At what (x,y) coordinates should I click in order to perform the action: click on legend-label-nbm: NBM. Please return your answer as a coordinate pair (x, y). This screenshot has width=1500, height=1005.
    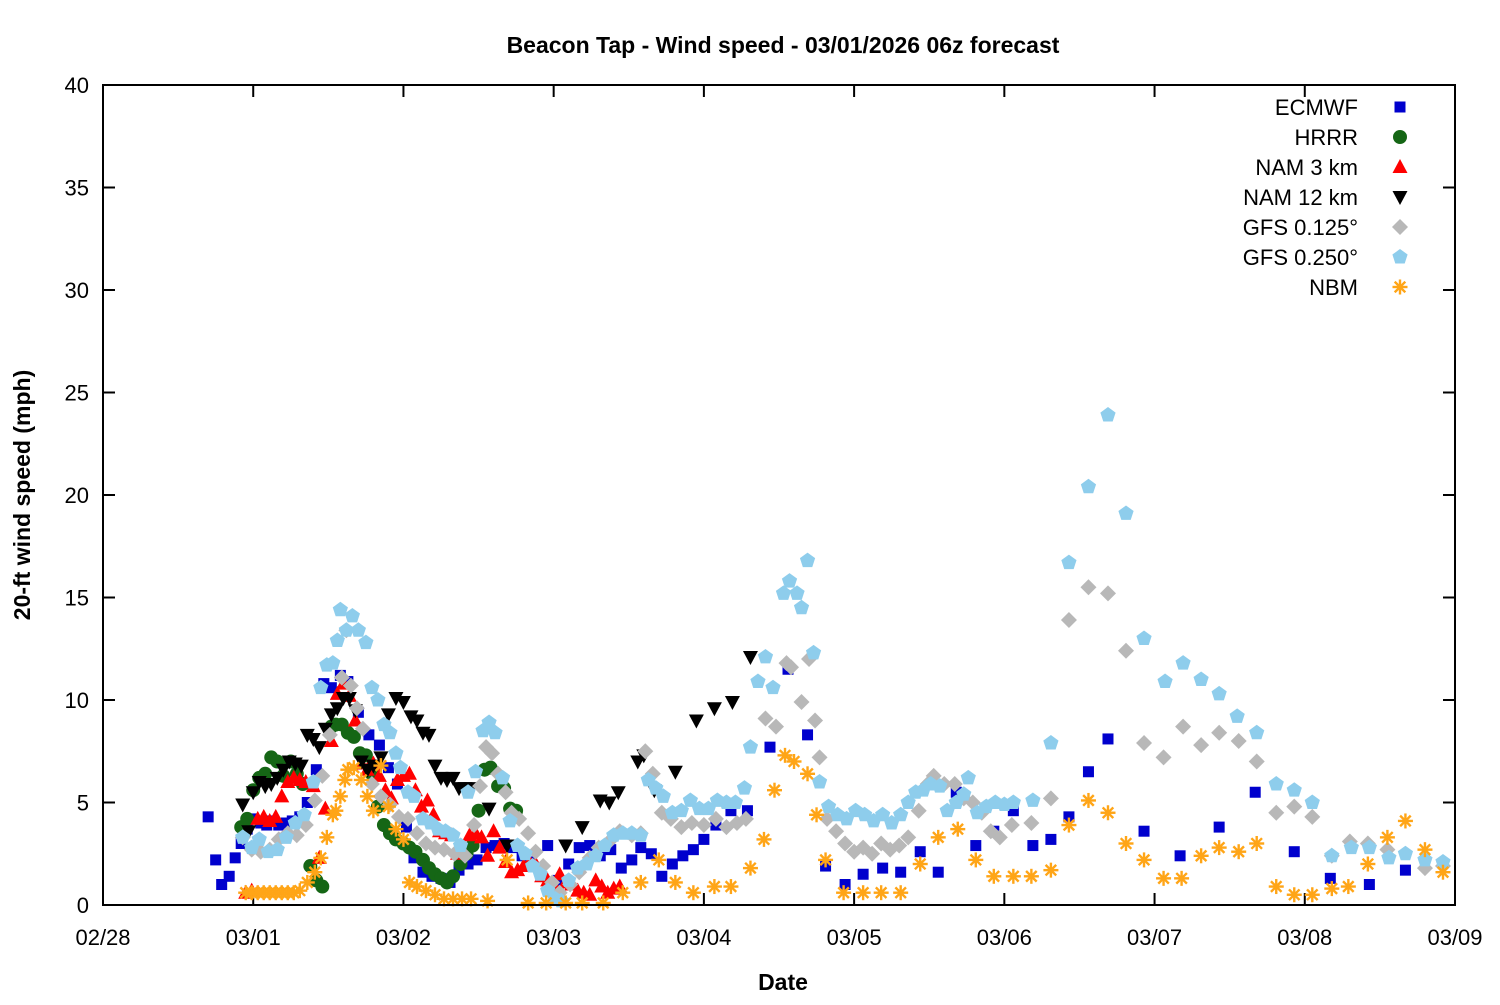
    Looking at the image, I should click on (1333, 287).